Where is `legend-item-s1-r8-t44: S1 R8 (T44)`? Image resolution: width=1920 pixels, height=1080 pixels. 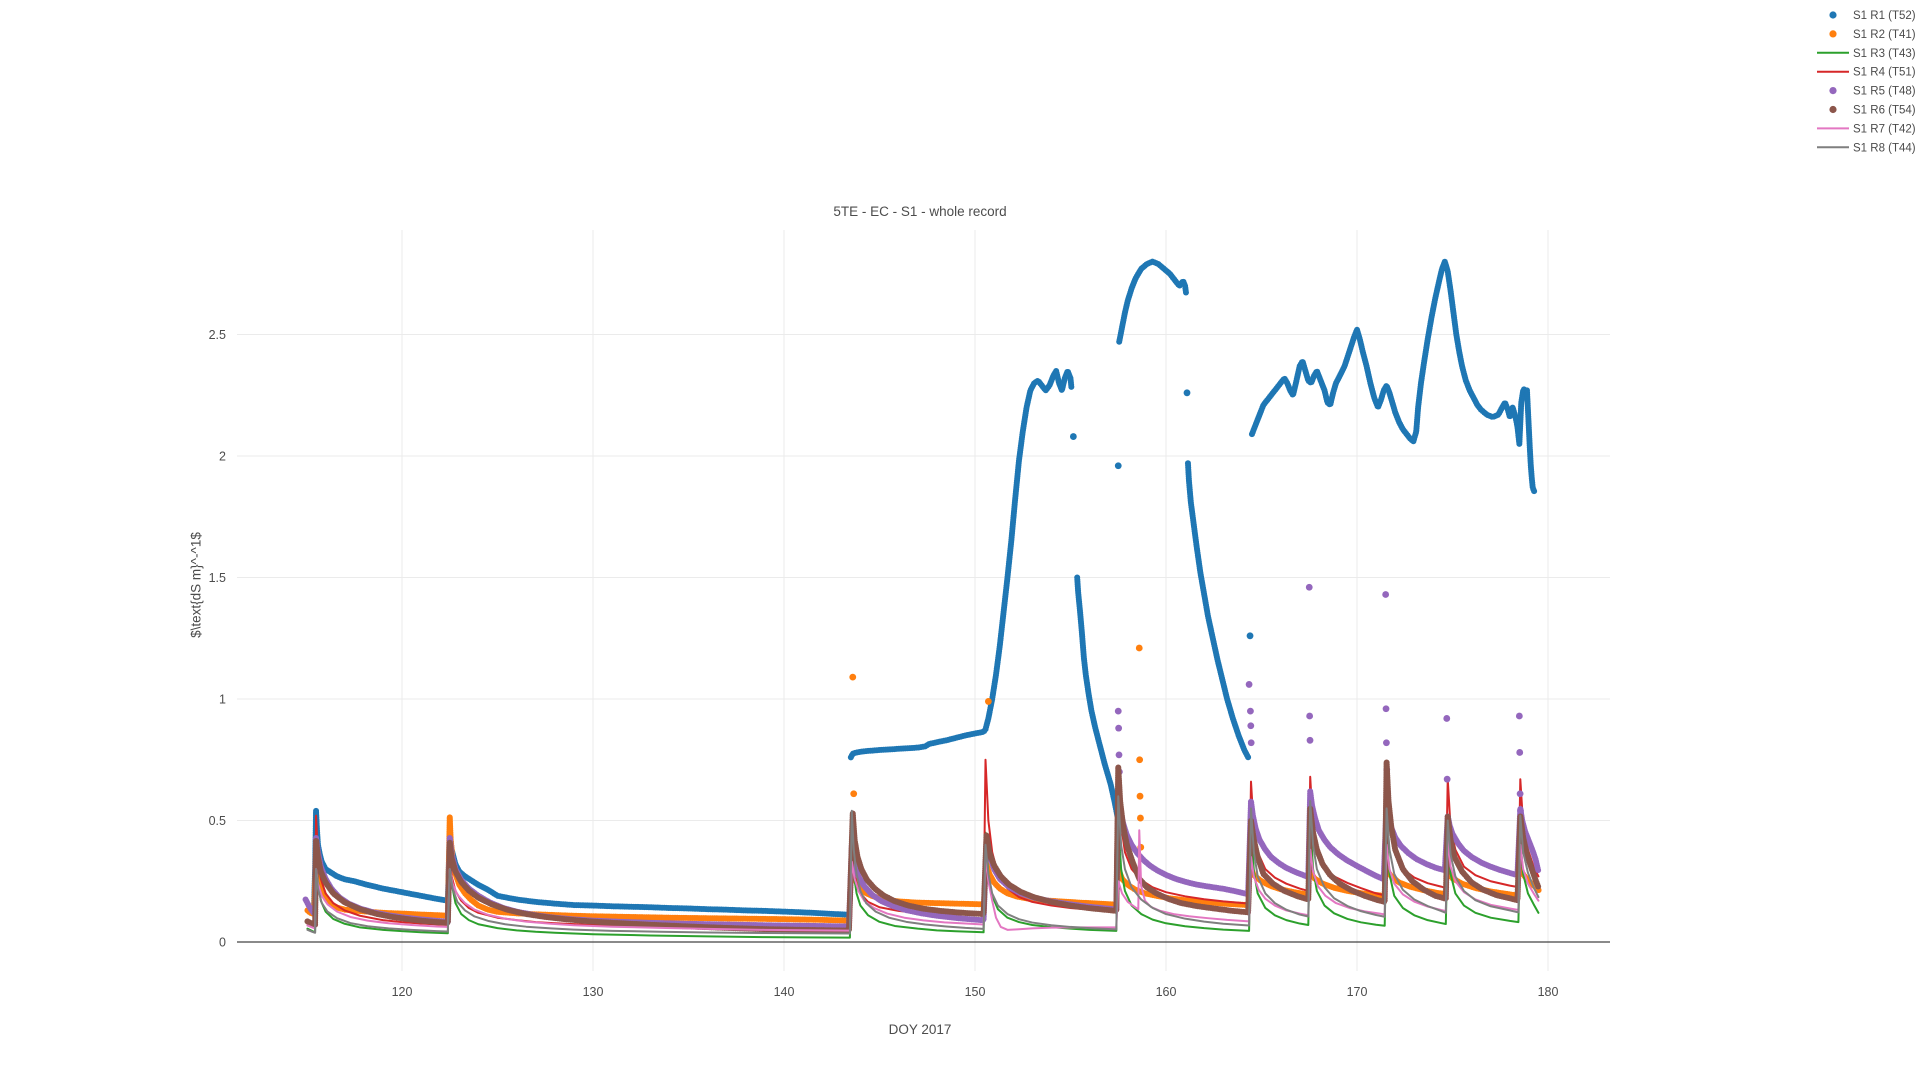
legend-item-s1-r8-t44: S1 R8 (T44) is located at coordinates (1866, 148).